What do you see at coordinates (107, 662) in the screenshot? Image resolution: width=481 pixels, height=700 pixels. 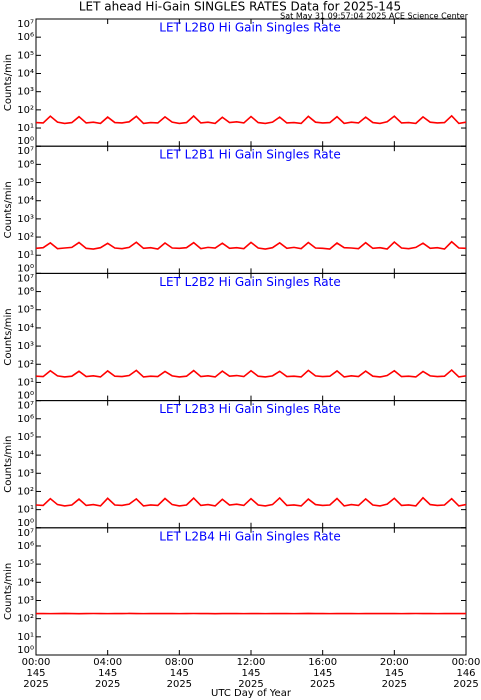 I see `x-tick-label: 04:00` at bounding box center [107, 662].